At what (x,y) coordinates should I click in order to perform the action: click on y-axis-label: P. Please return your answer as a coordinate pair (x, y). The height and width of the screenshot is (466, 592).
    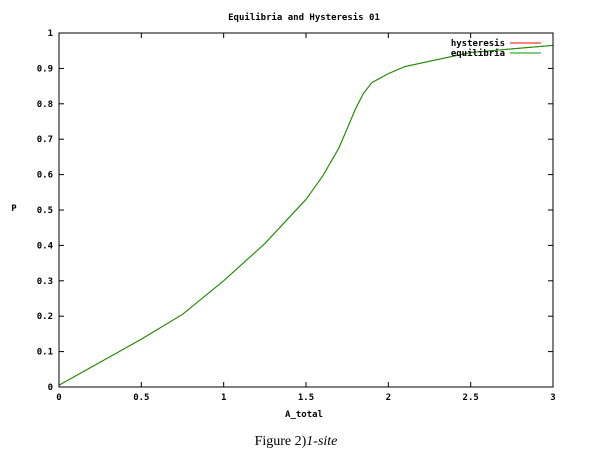
    Looking at the image, I should click on (14, 209).